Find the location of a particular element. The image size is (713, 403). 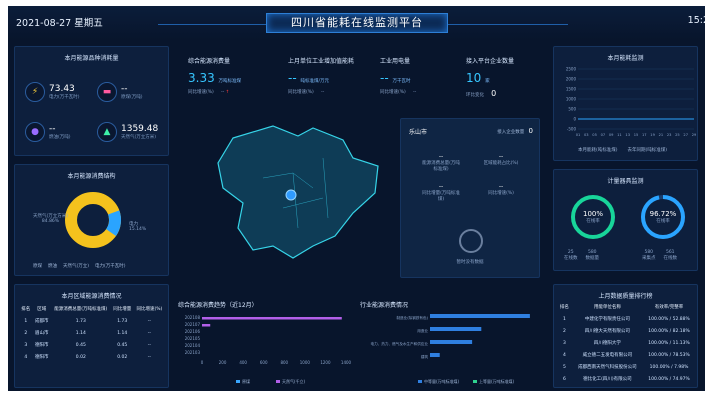

table-row: 2 四川德大天然有限公司 100.00% / 82.18% is located at coordinates (626, 331).